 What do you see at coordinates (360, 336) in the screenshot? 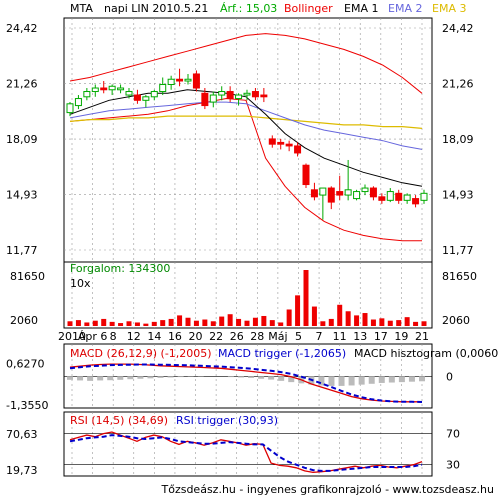
I see `x-tick-label: 13` at bounding box center [360, 336].